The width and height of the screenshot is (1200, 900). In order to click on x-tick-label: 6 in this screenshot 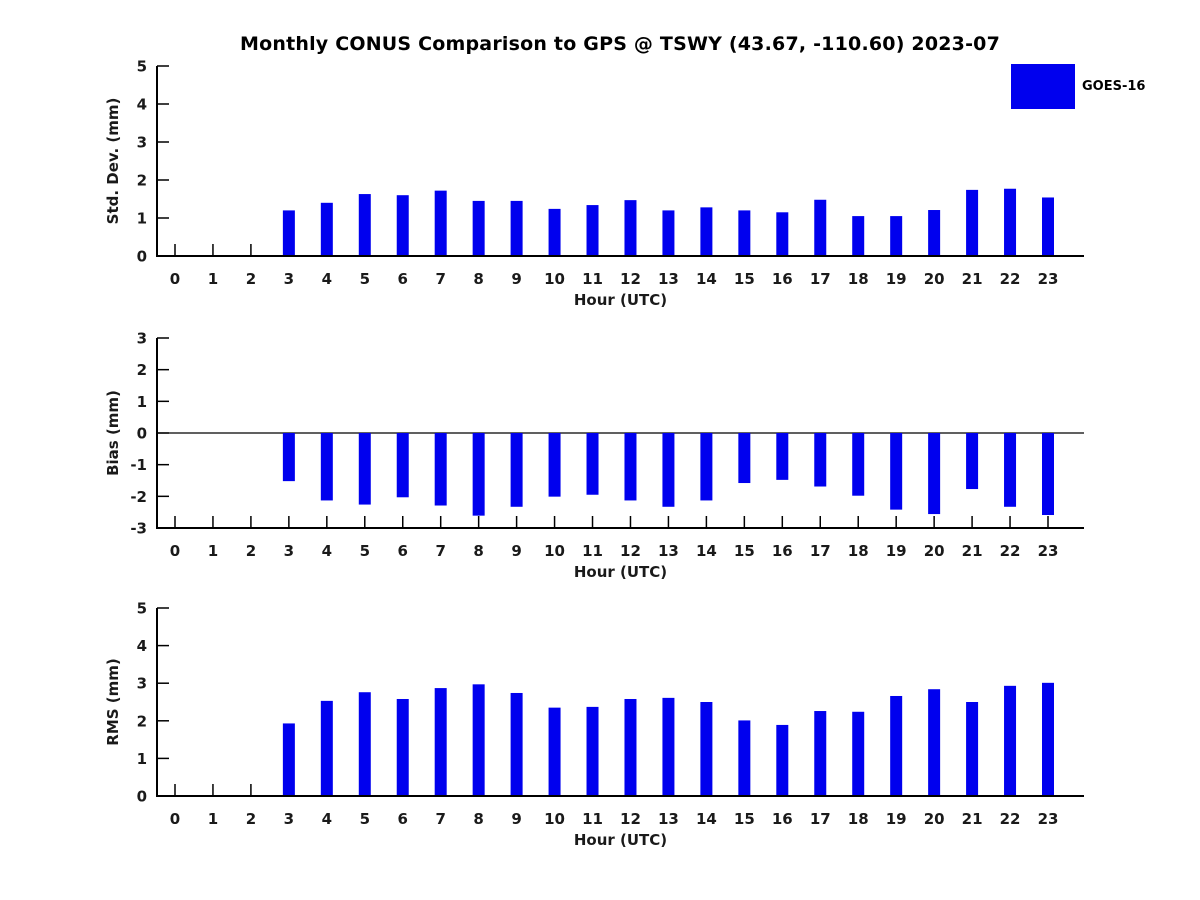, I will do `click(403, 551)`.